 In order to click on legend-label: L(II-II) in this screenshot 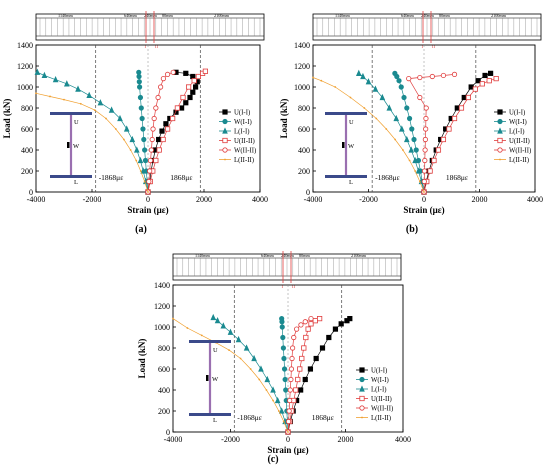, I will do `click(381, 418)`.